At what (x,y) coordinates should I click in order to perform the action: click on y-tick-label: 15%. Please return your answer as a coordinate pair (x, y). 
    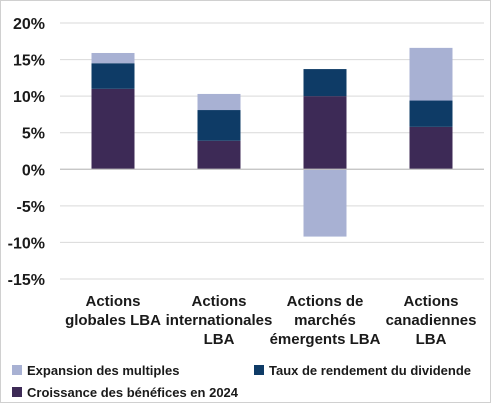
    Looking at the image, I should click on (29, 61).